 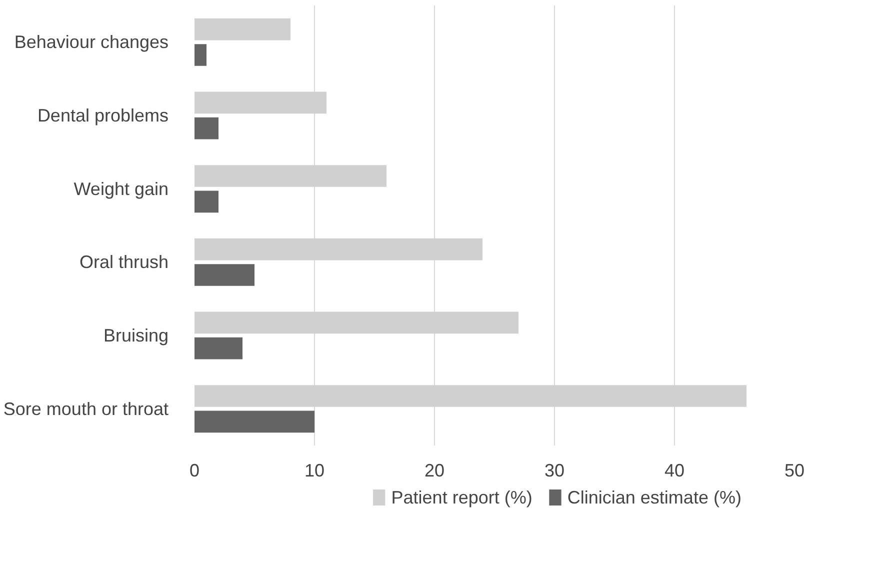 What do you see at coordinates (91, 42) in the screenshot?
I see `y-tick-label: Behaviour changes` at bounding box center [91, 42].